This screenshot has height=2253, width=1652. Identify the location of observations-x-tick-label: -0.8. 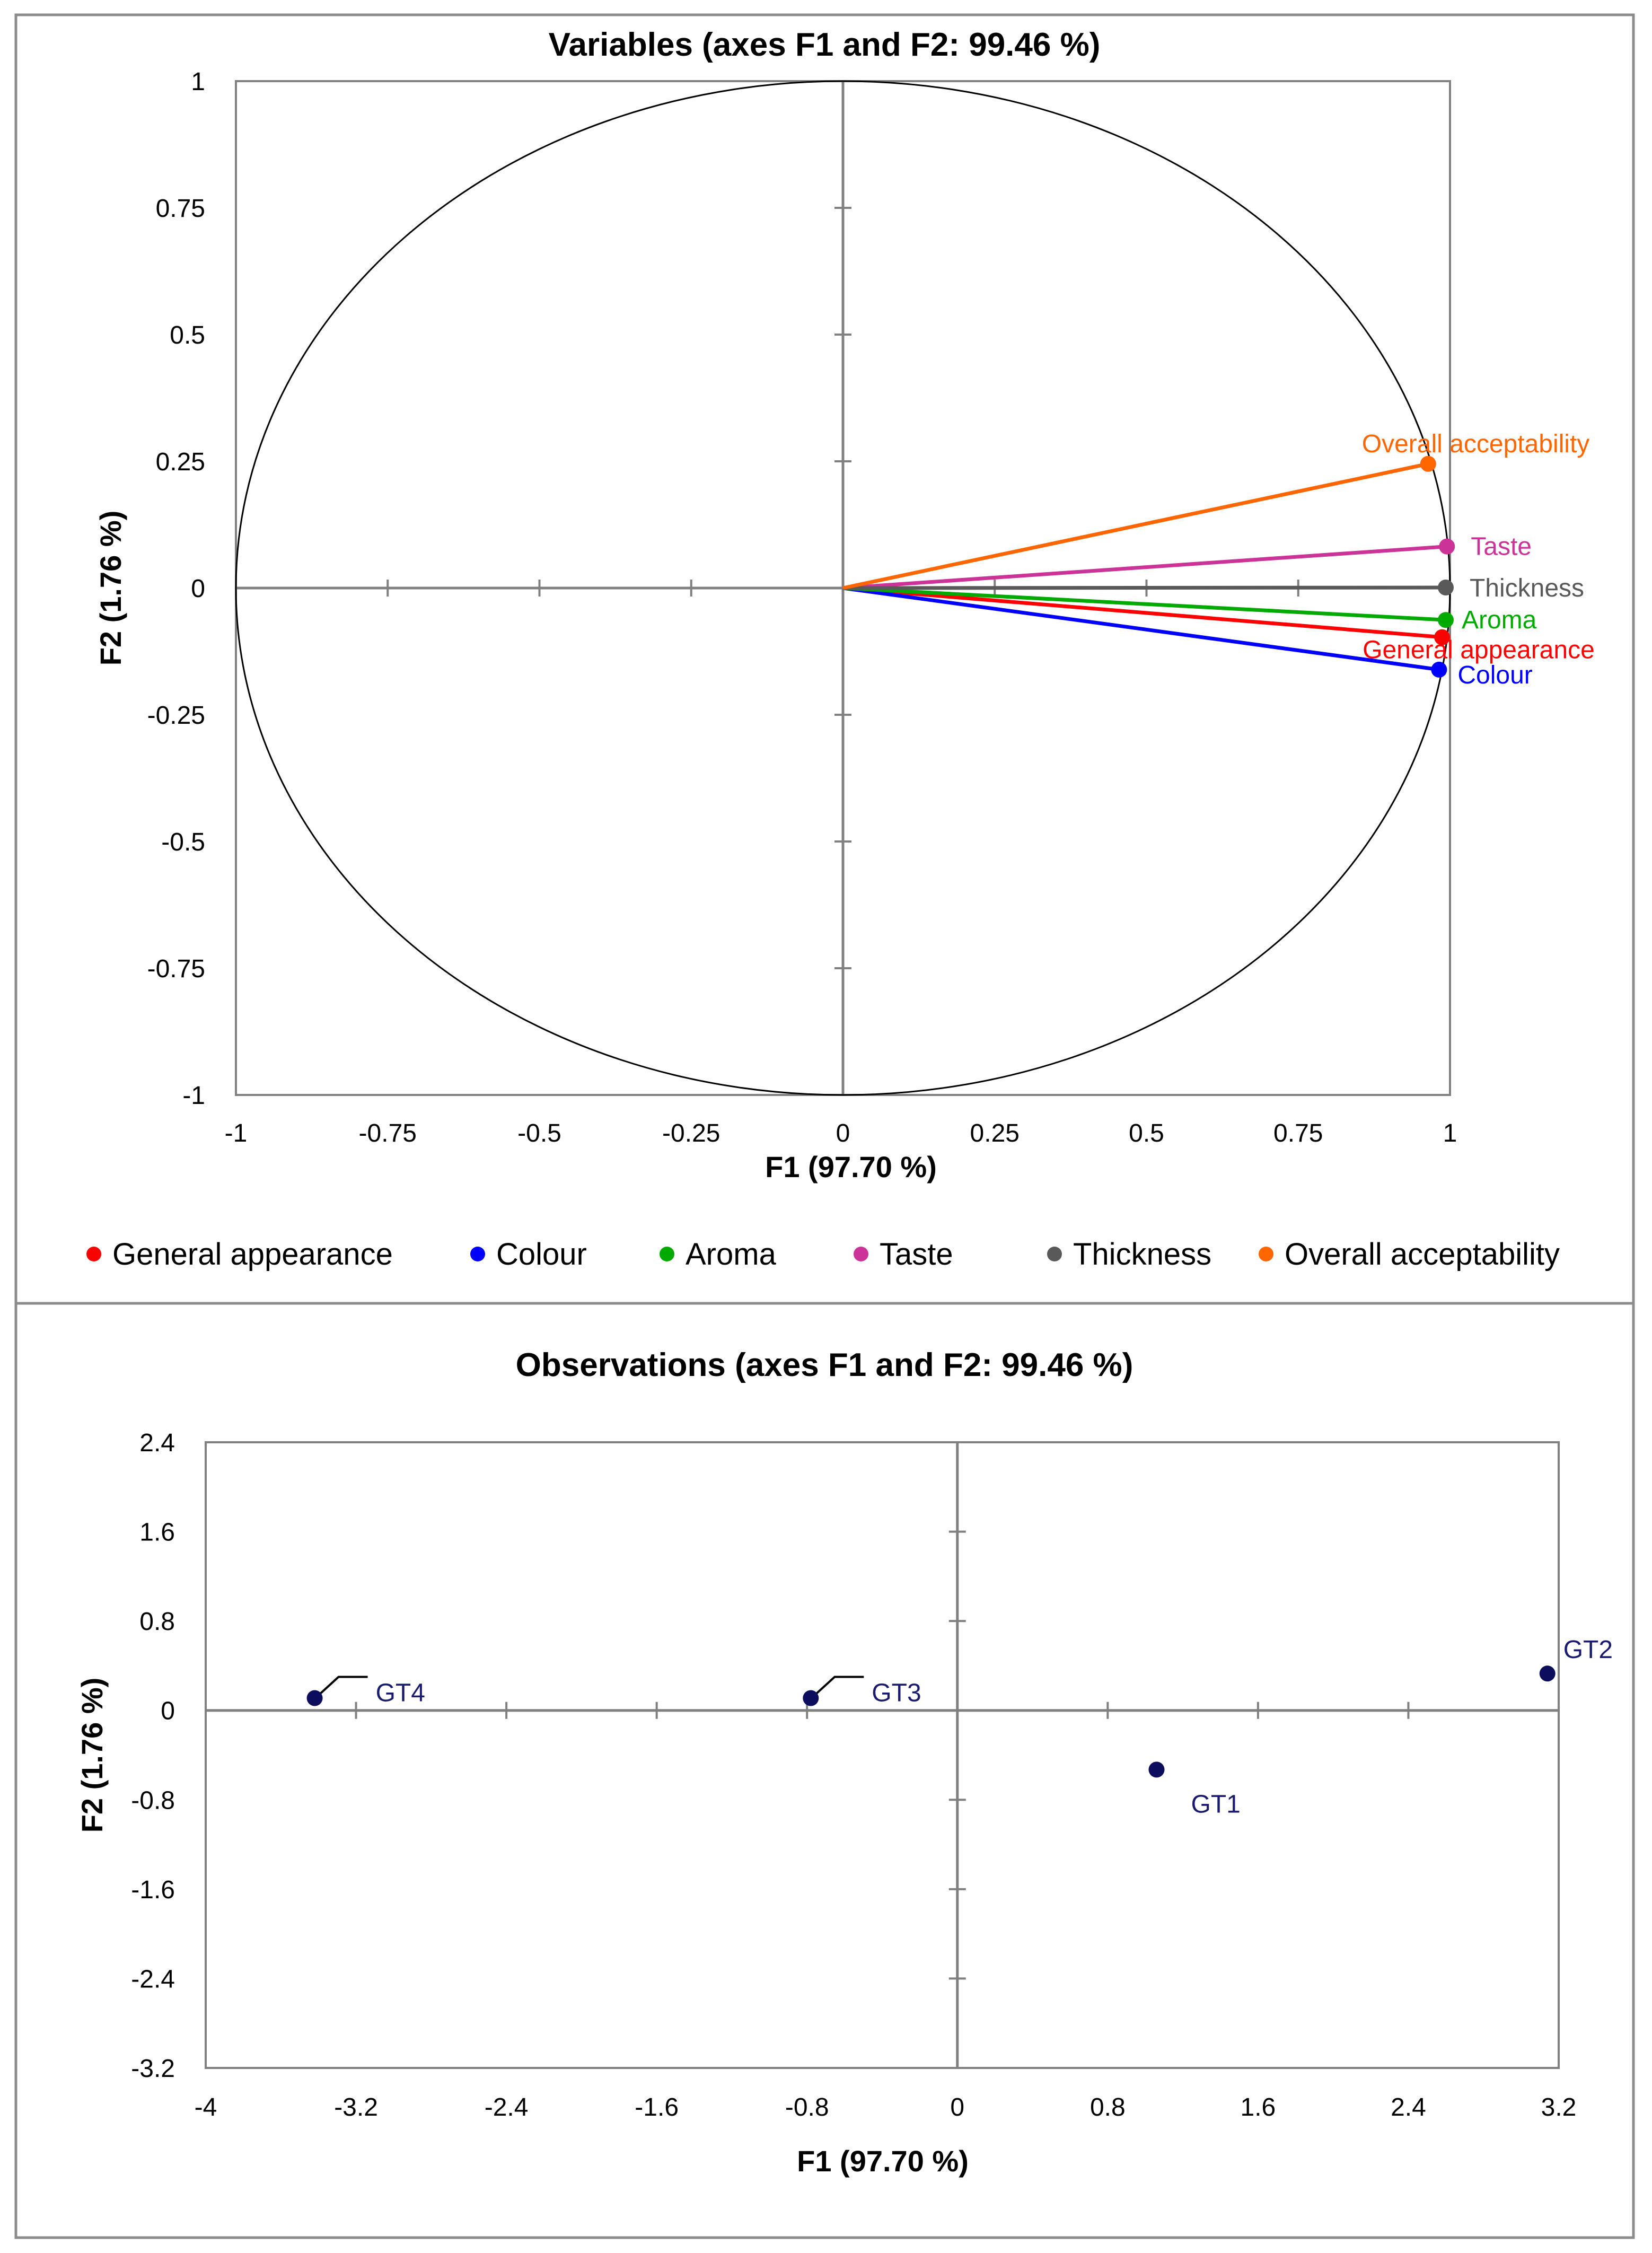
(807, 2107).